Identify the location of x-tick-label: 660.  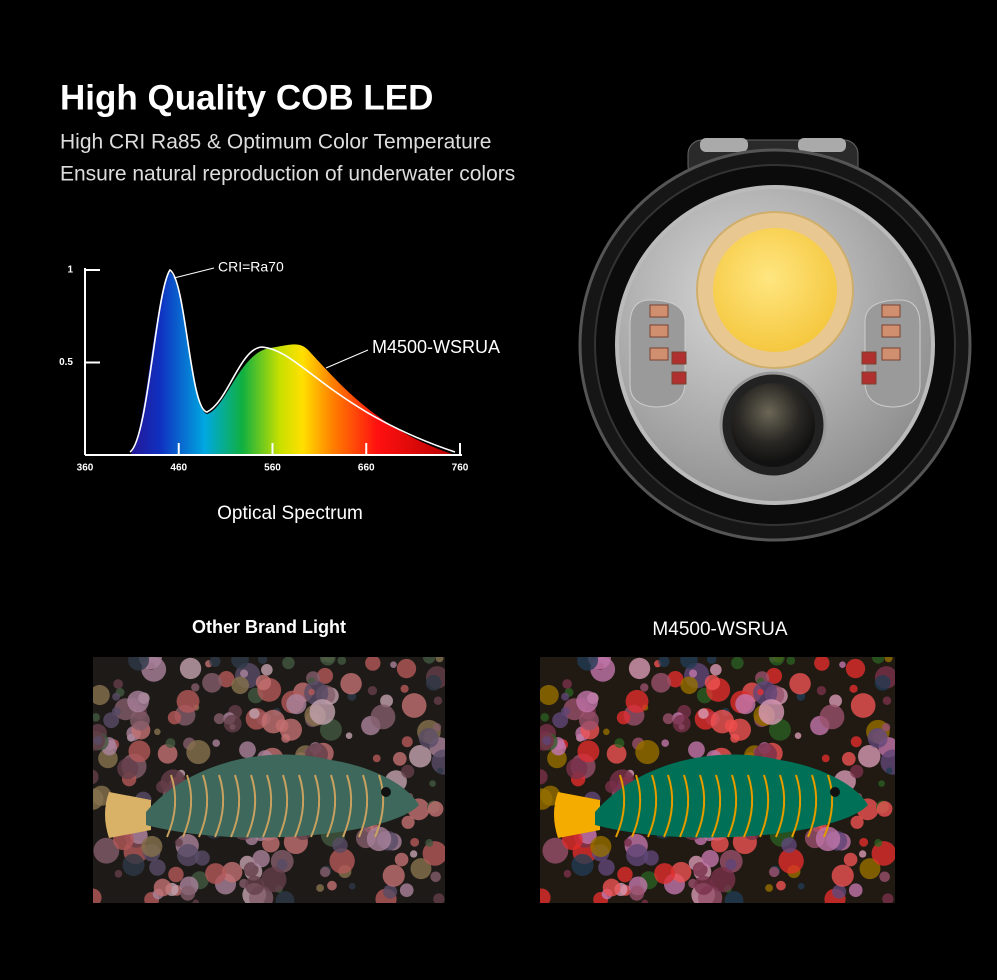
(366, 468).